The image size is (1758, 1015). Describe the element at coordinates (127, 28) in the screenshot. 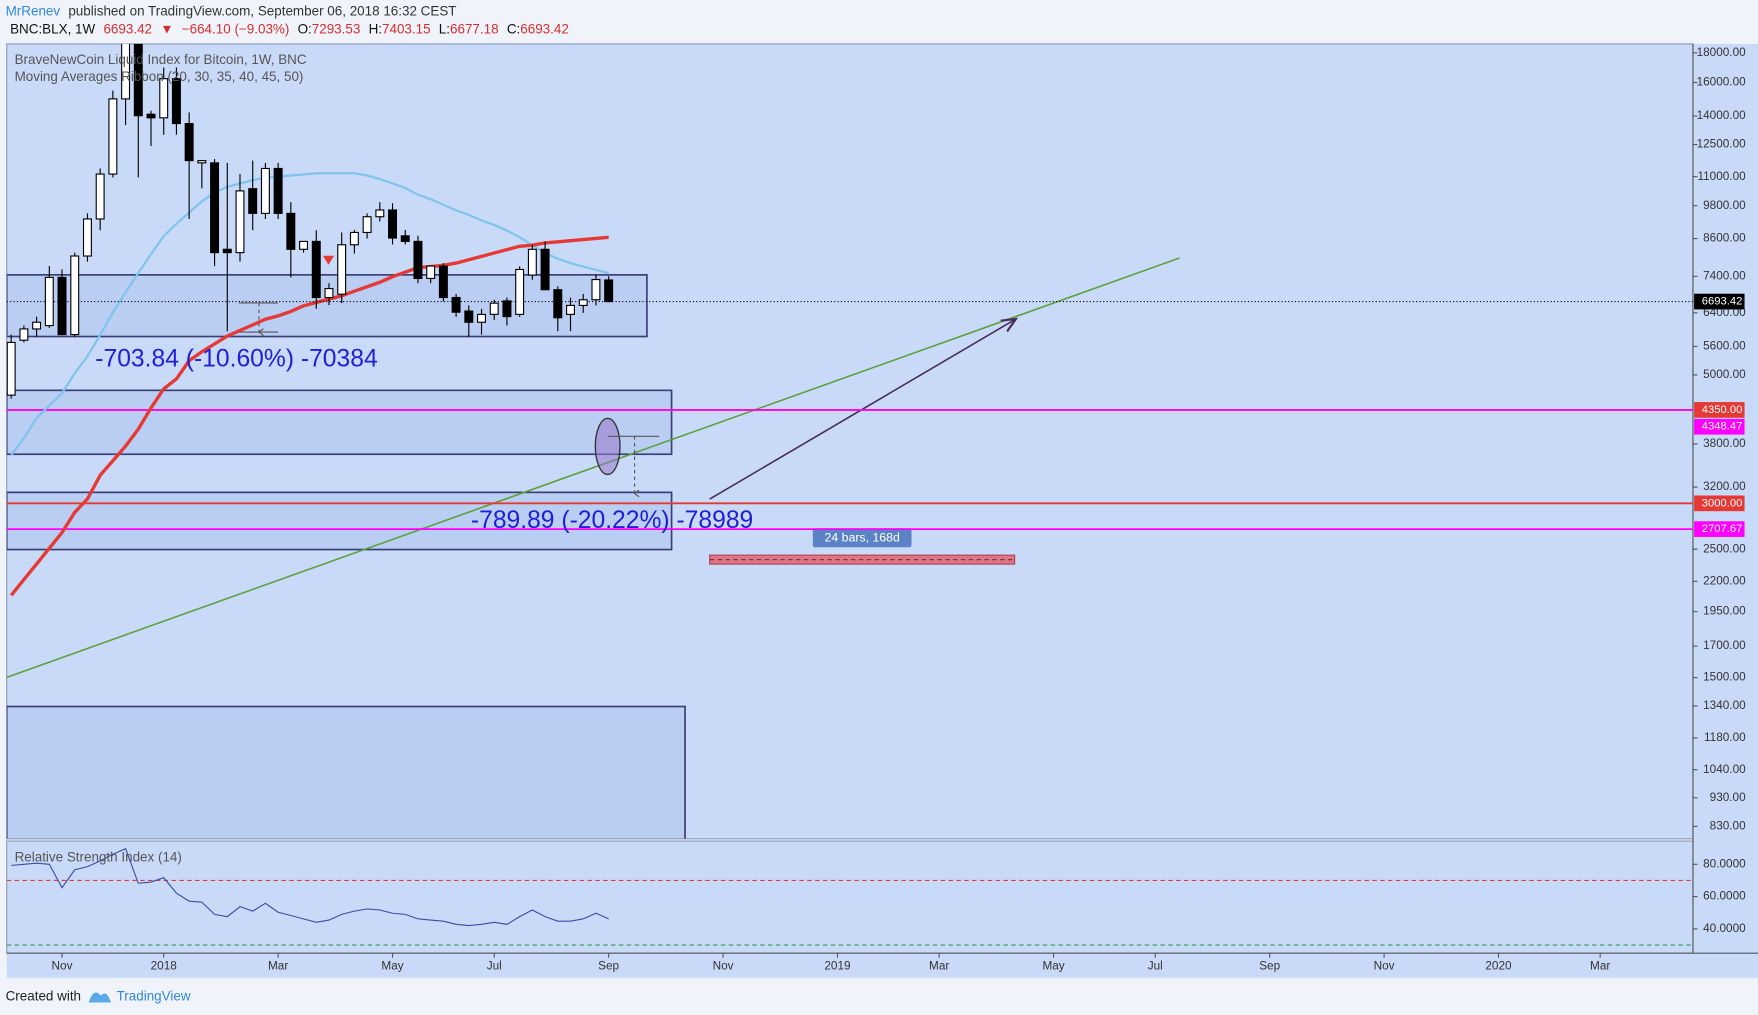

I see `price: 6693.42` at that location.